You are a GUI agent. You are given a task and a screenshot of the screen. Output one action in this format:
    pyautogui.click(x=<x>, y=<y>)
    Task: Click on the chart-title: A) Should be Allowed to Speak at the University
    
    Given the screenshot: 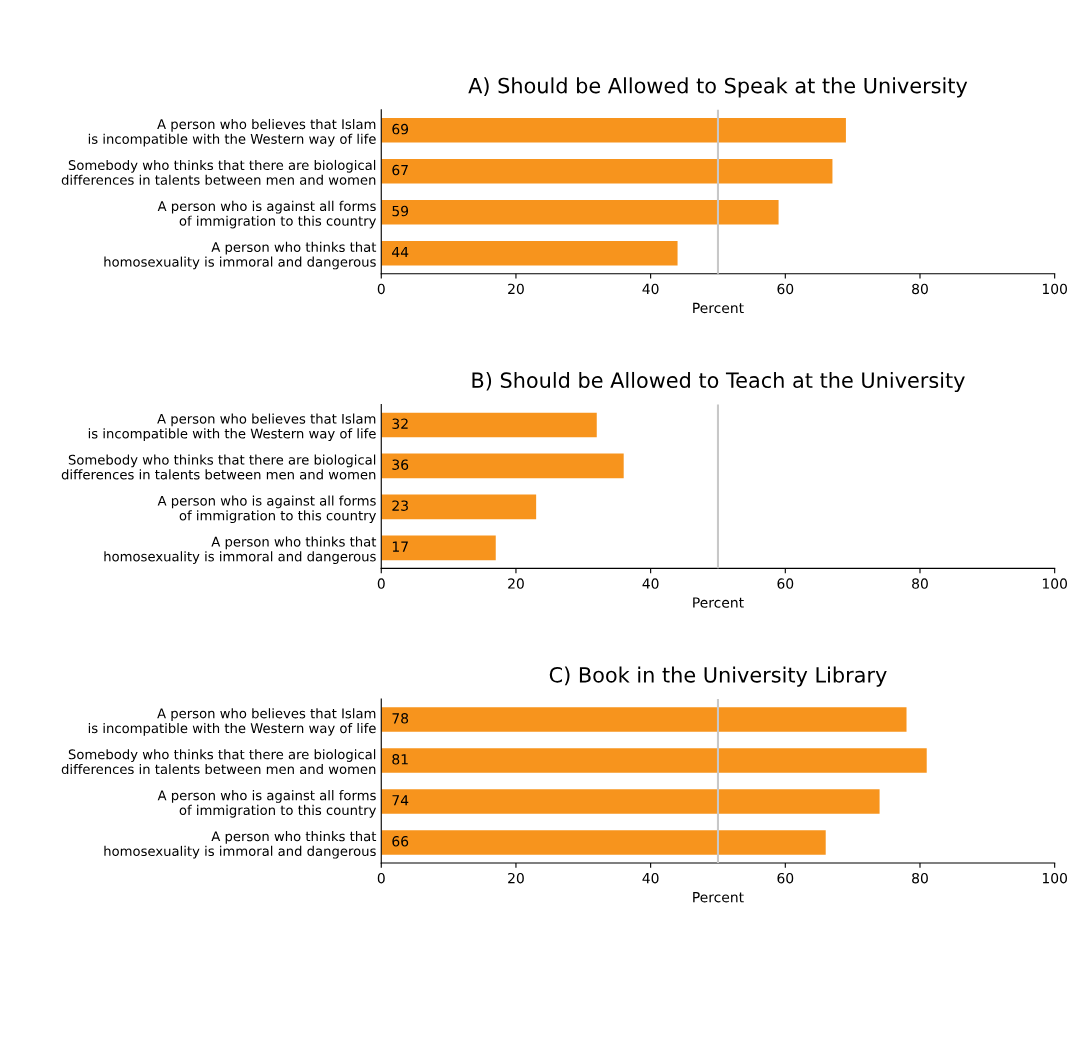 What is the action you would take?
    pyautogui.click(x=718, y=87)
    